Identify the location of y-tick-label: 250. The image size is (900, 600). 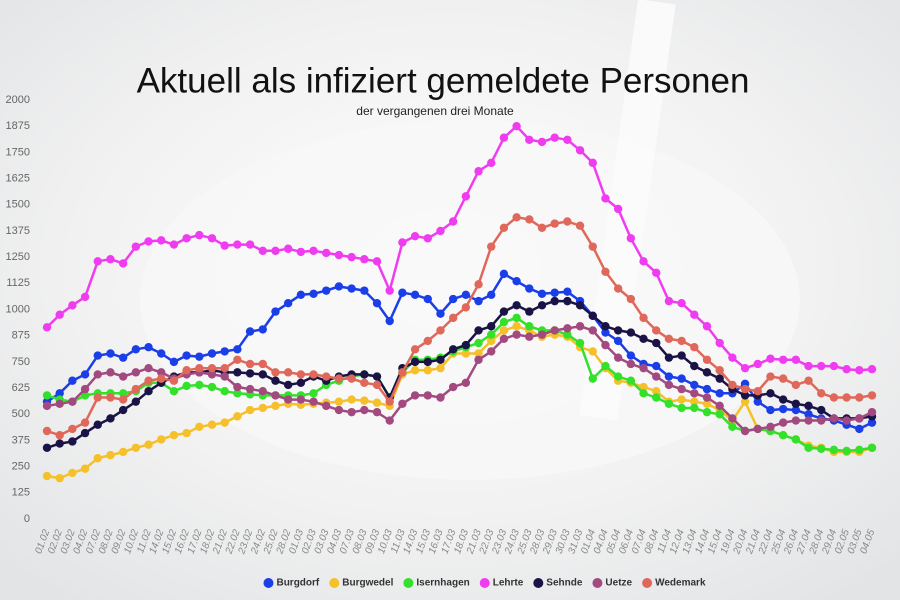
(21, 467).